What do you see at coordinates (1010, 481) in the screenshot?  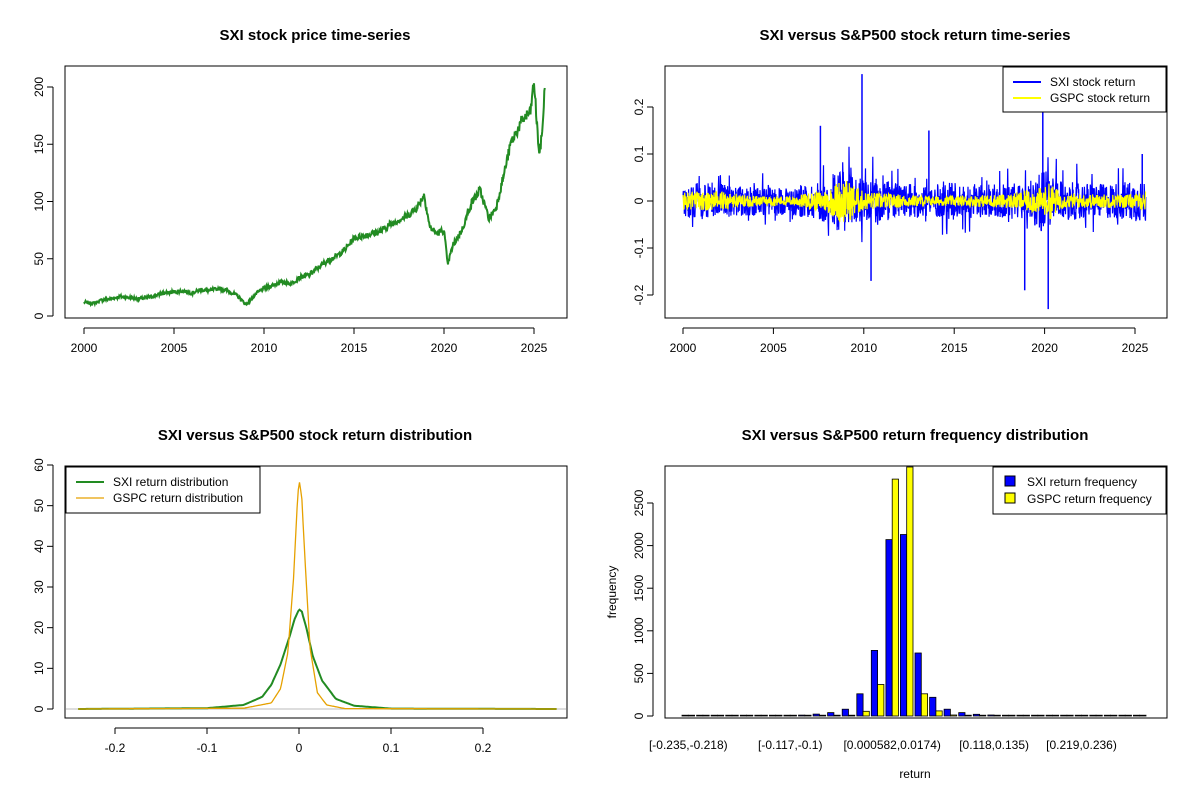 I see `legend-swatch-sxi-frequency` at bounding box center [1010, 481].